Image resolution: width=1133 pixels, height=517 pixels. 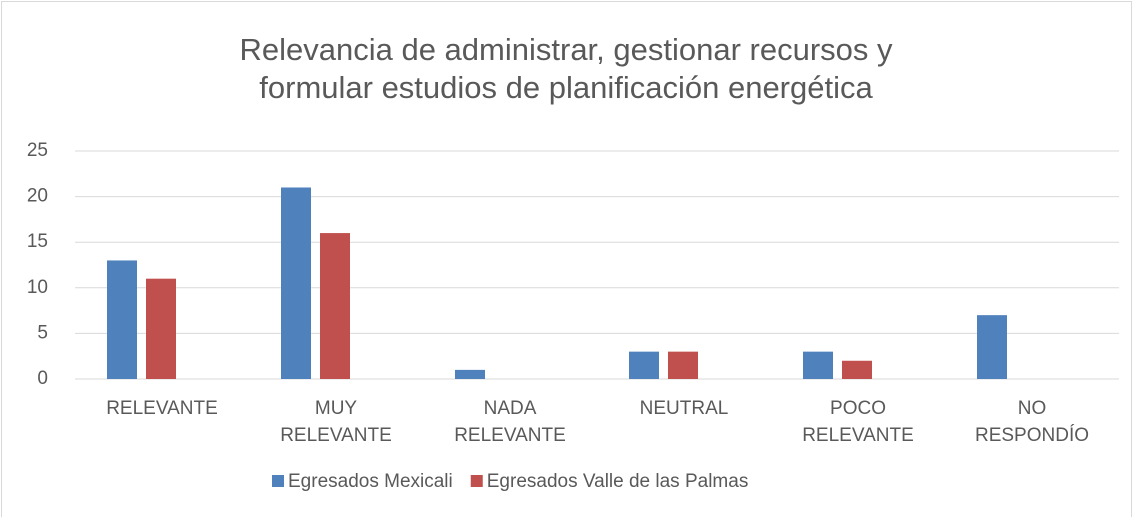 I want to click on y-tick-label: 0, so click(x=42, y=378).